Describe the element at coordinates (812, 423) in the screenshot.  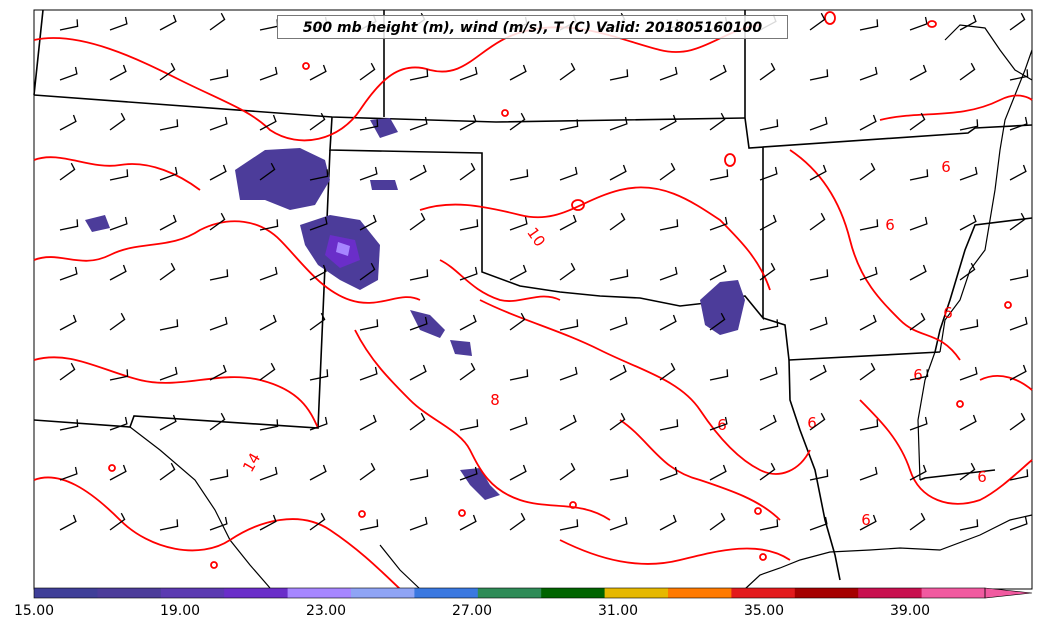
I see `contour-label: 6` at that location.